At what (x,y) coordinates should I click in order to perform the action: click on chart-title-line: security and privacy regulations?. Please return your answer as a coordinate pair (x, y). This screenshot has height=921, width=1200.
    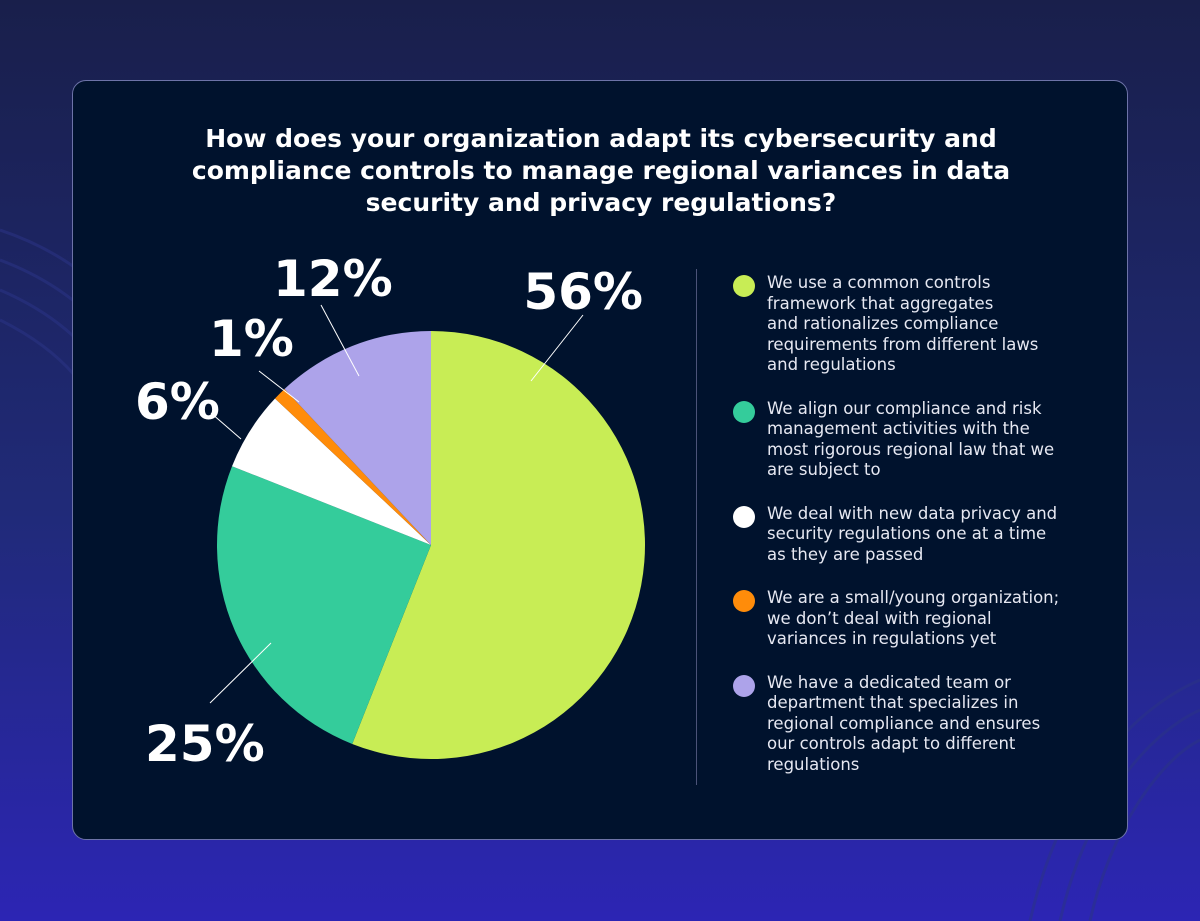
    Looking at the image, I should click on (601, 202).